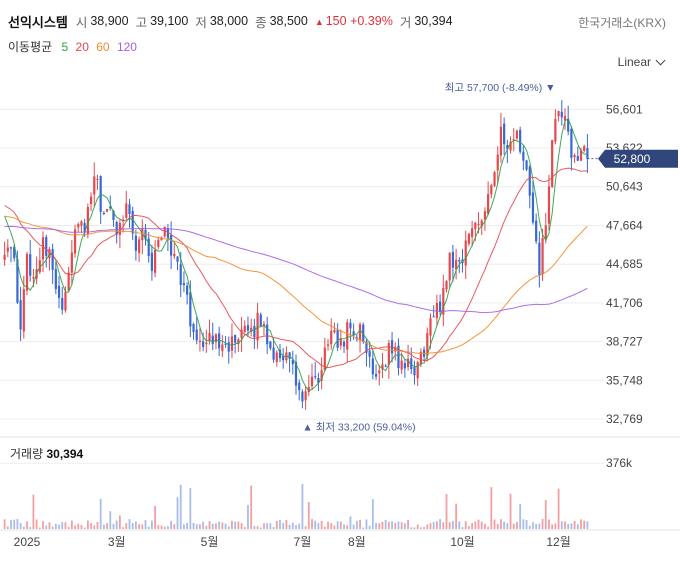 The height and width of the screenshot is (575, 680). I want to click on ma-legend-120: 120, so click(126, 47).